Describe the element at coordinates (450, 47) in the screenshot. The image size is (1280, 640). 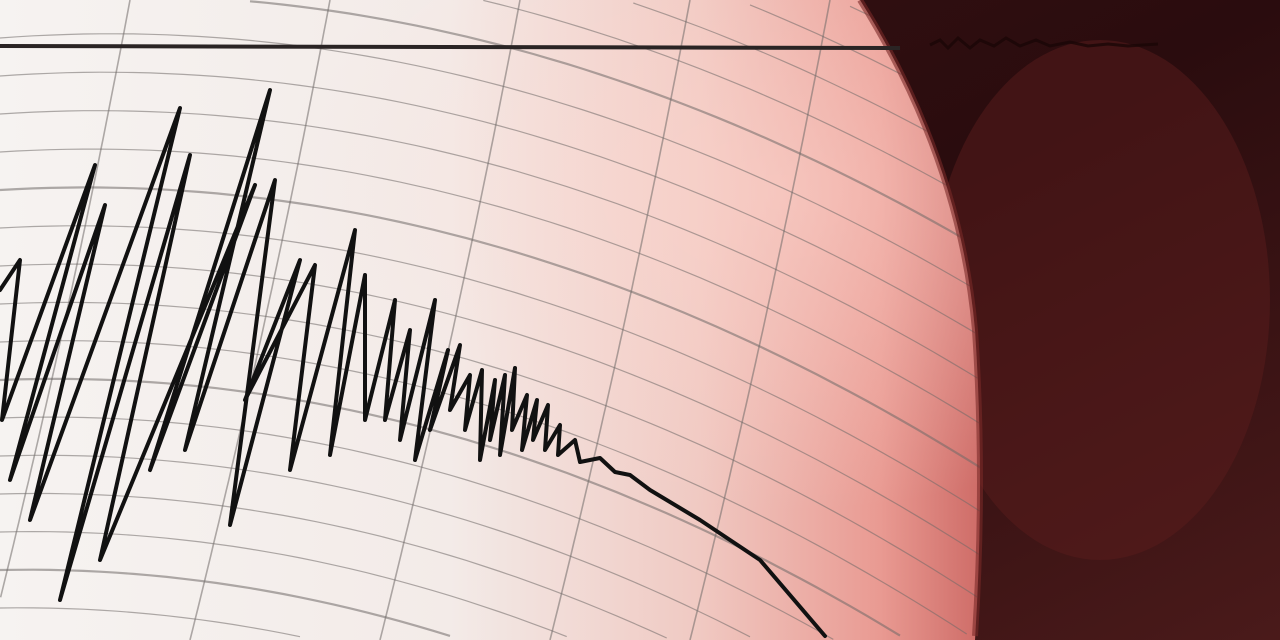
I see `recording-arm` at that location.